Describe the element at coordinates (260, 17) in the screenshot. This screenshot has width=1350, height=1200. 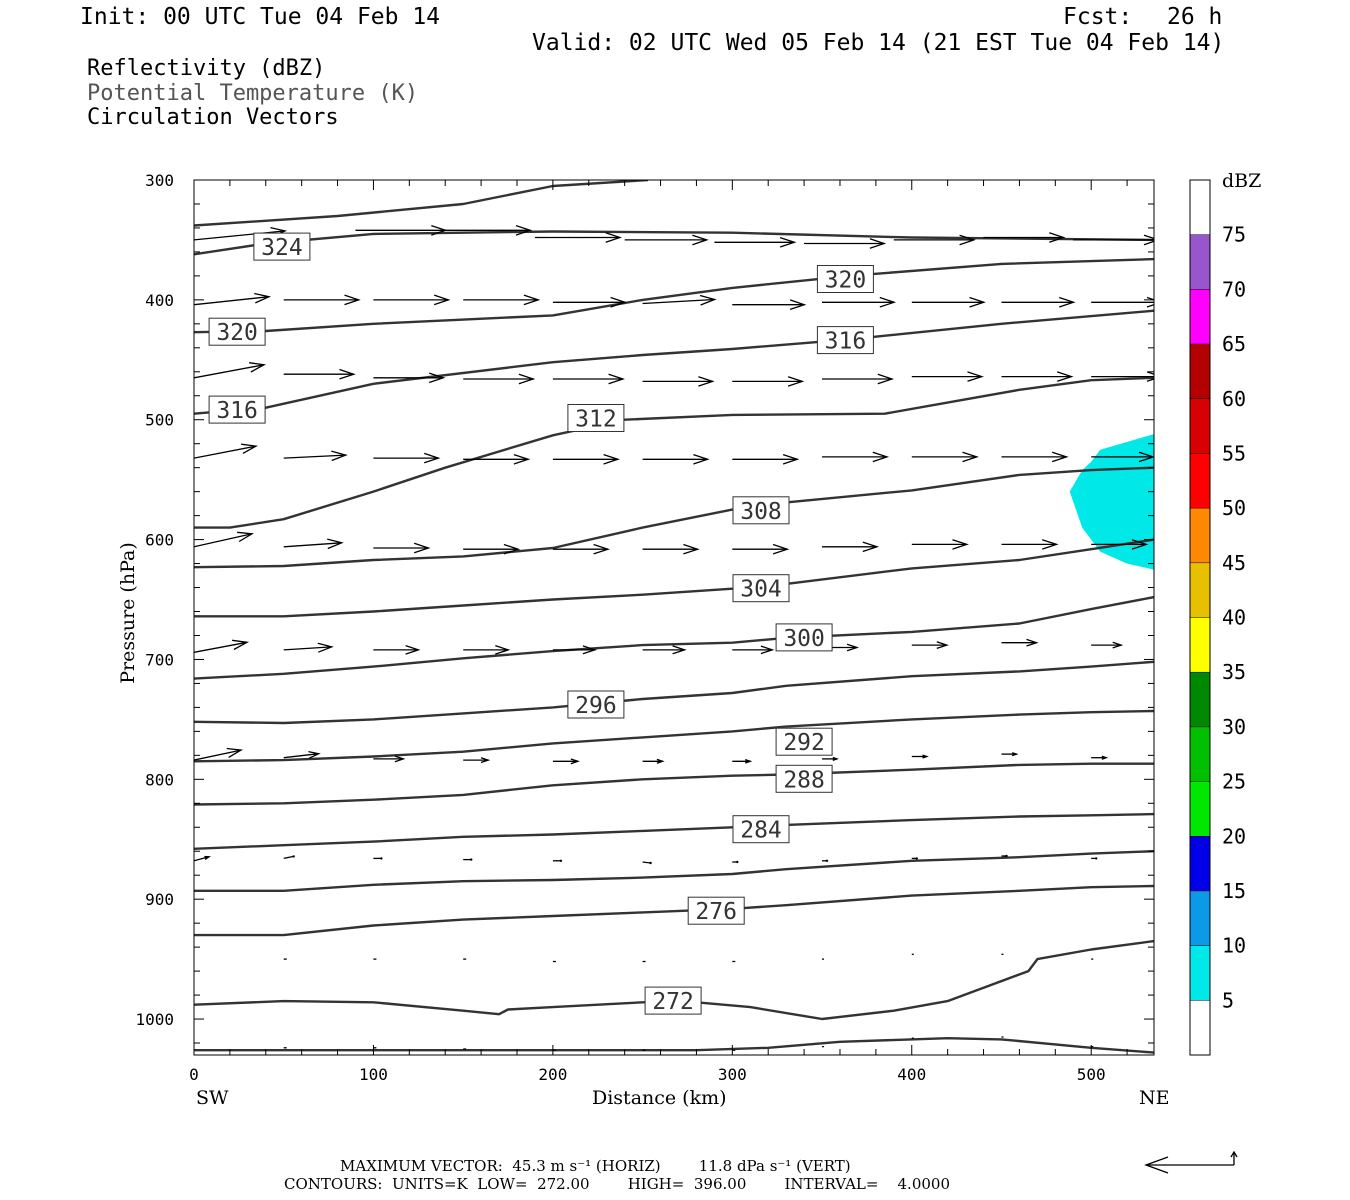
I see `init-time: Init: 00 UTC Tue 04 Feb 14` at that location.